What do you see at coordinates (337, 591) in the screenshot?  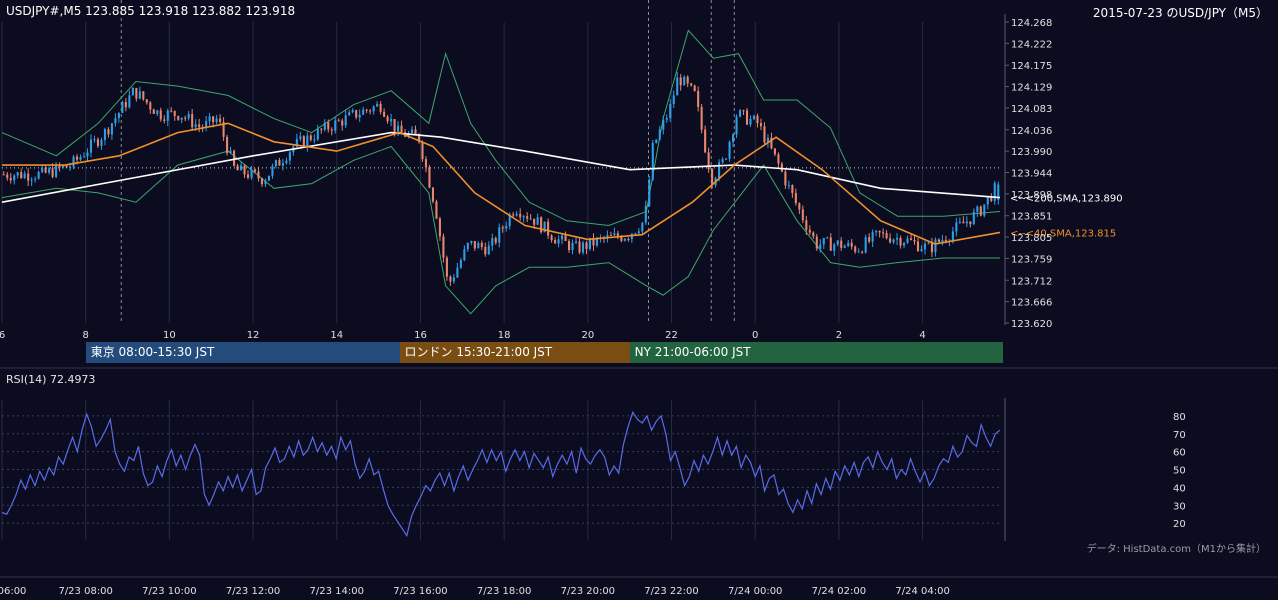 I see `time-tick-label: 7/23 14:00` at bounding box center [337, 591].